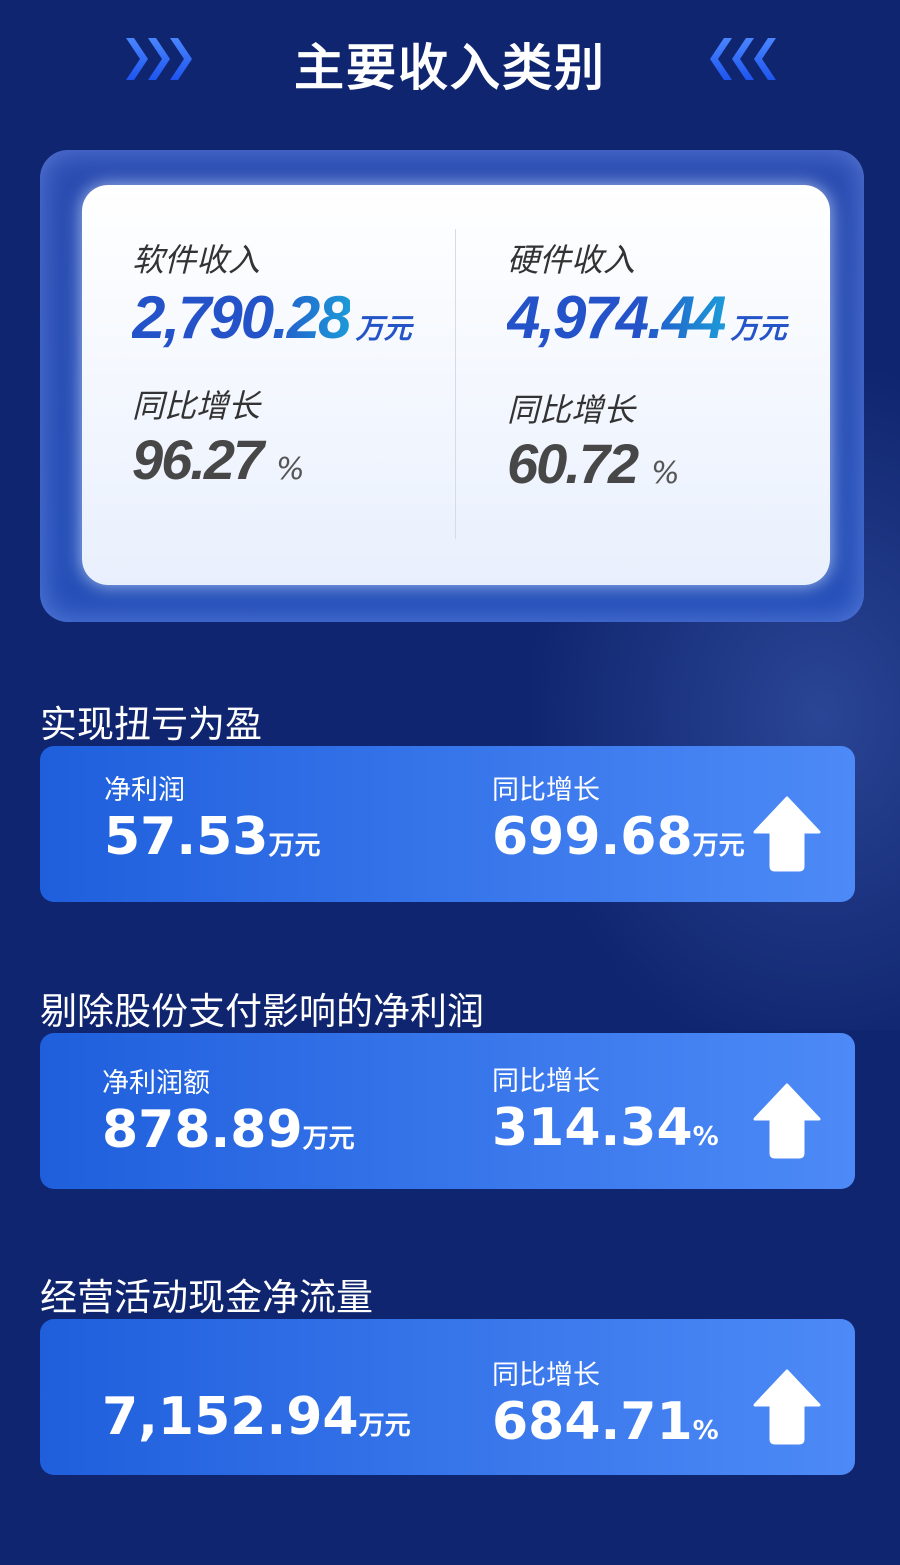 Image resolution: width=900 pixels, height=1565 pixels. What do you see at coordinates (242, 317) in the screenshot?
I see `software-value: 2,790.28` at bounding box center [242, 317].